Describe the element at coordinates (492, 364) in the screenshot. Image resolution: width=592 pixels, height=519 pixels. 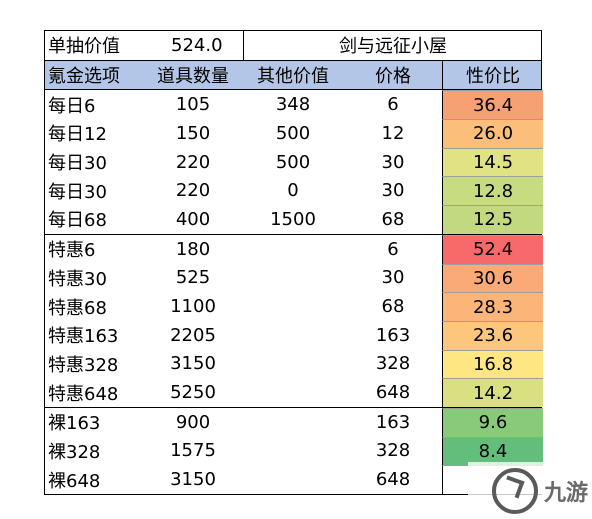
I see `value-ratio-cell: 16.8` at that location.